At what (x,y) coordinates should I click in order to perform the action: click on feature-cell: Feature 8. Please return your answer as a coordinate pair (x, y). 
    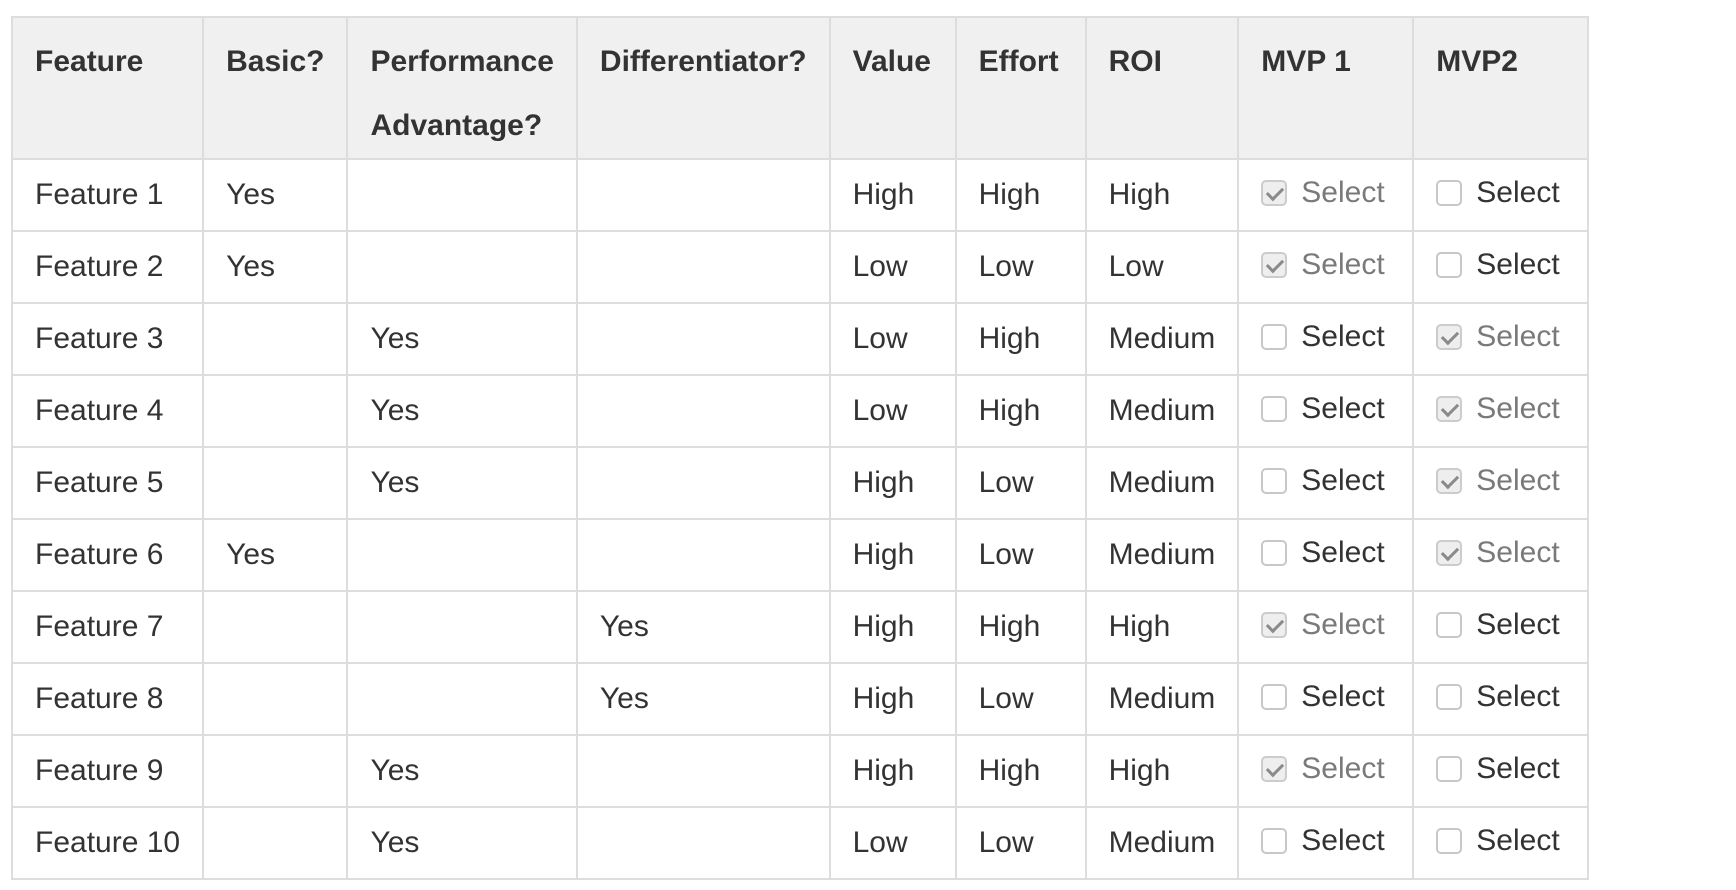
    Looking at the image, I should click on (107, 699).